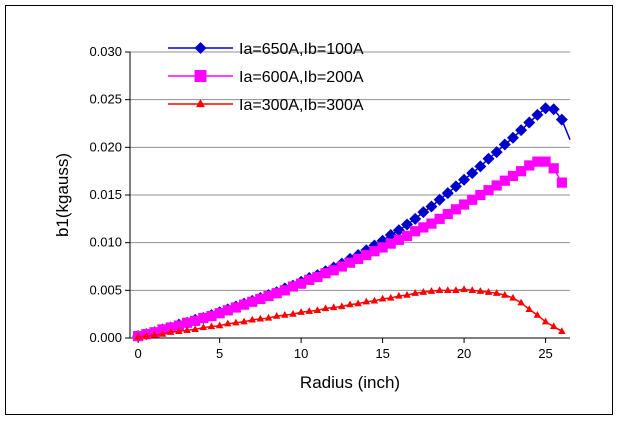  What do you see at coordinates (301, 105) in the screenshot?
I see `legend-label: Ia=300A,Ib=300A` at bounding box center [301, 105].